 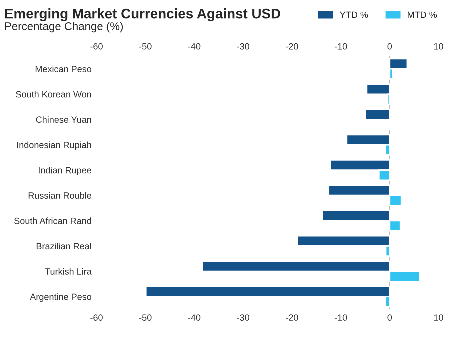 I want to click on x2-tick-label: 0, so click(x=390, y=46).